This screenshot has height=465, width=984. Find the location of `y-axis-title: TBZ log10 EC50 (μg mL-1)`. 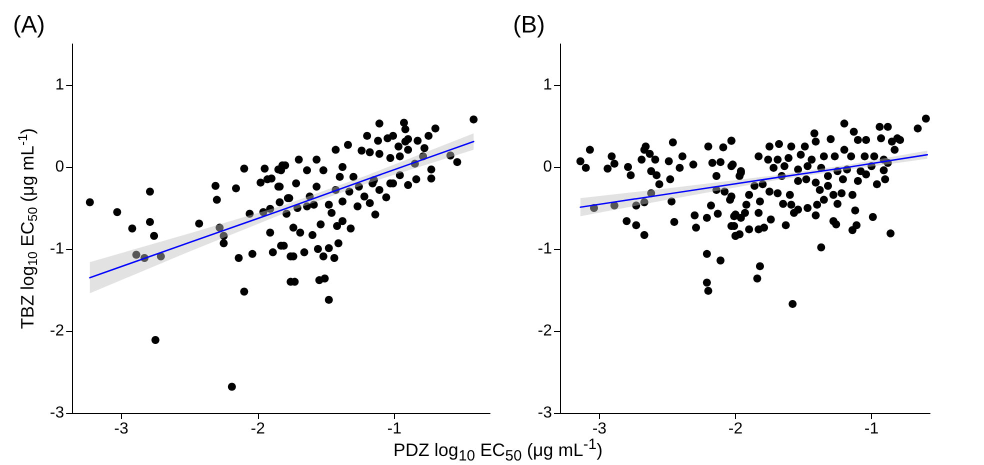

y-axis-title: TBZ log10 EC50 (μg mL-1) is located at coordinates (27, 228).